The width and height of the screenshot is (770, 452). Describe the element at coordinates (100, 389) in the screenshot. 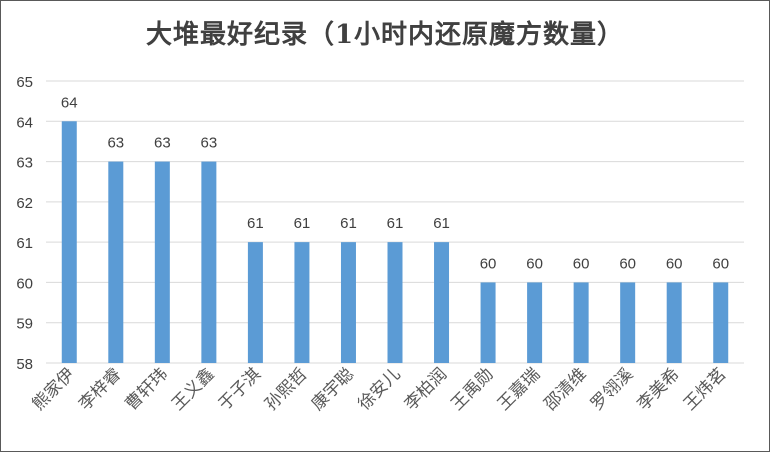

I see `x-tick-label: 李梓睿` at that location.